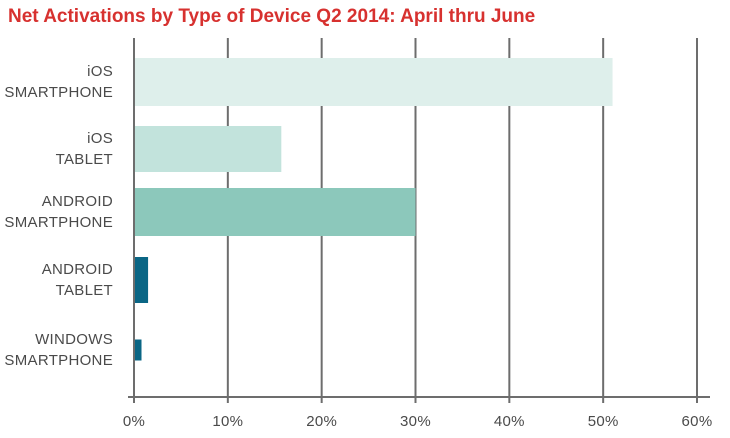 The height and width of the screenshot is (438, 730). What do you see at coordinates (415, 421) in the screenshot?
I see `x-tick-label: 30%` at bounding box center [415, 421].